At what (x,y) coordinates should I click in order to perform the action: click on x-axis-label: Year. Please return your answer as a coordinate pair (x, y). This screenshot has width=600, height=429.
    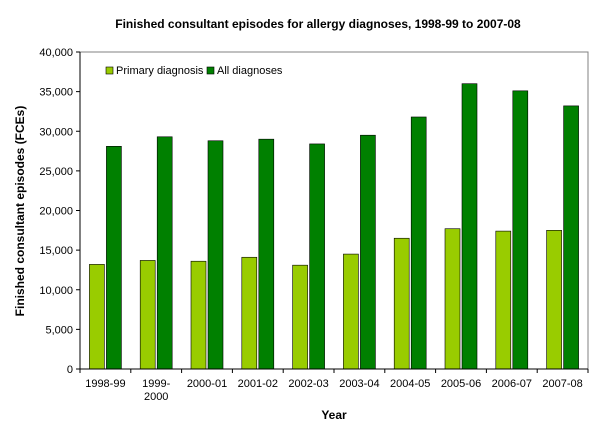
    Looking at the image, I should click on (334, 415).